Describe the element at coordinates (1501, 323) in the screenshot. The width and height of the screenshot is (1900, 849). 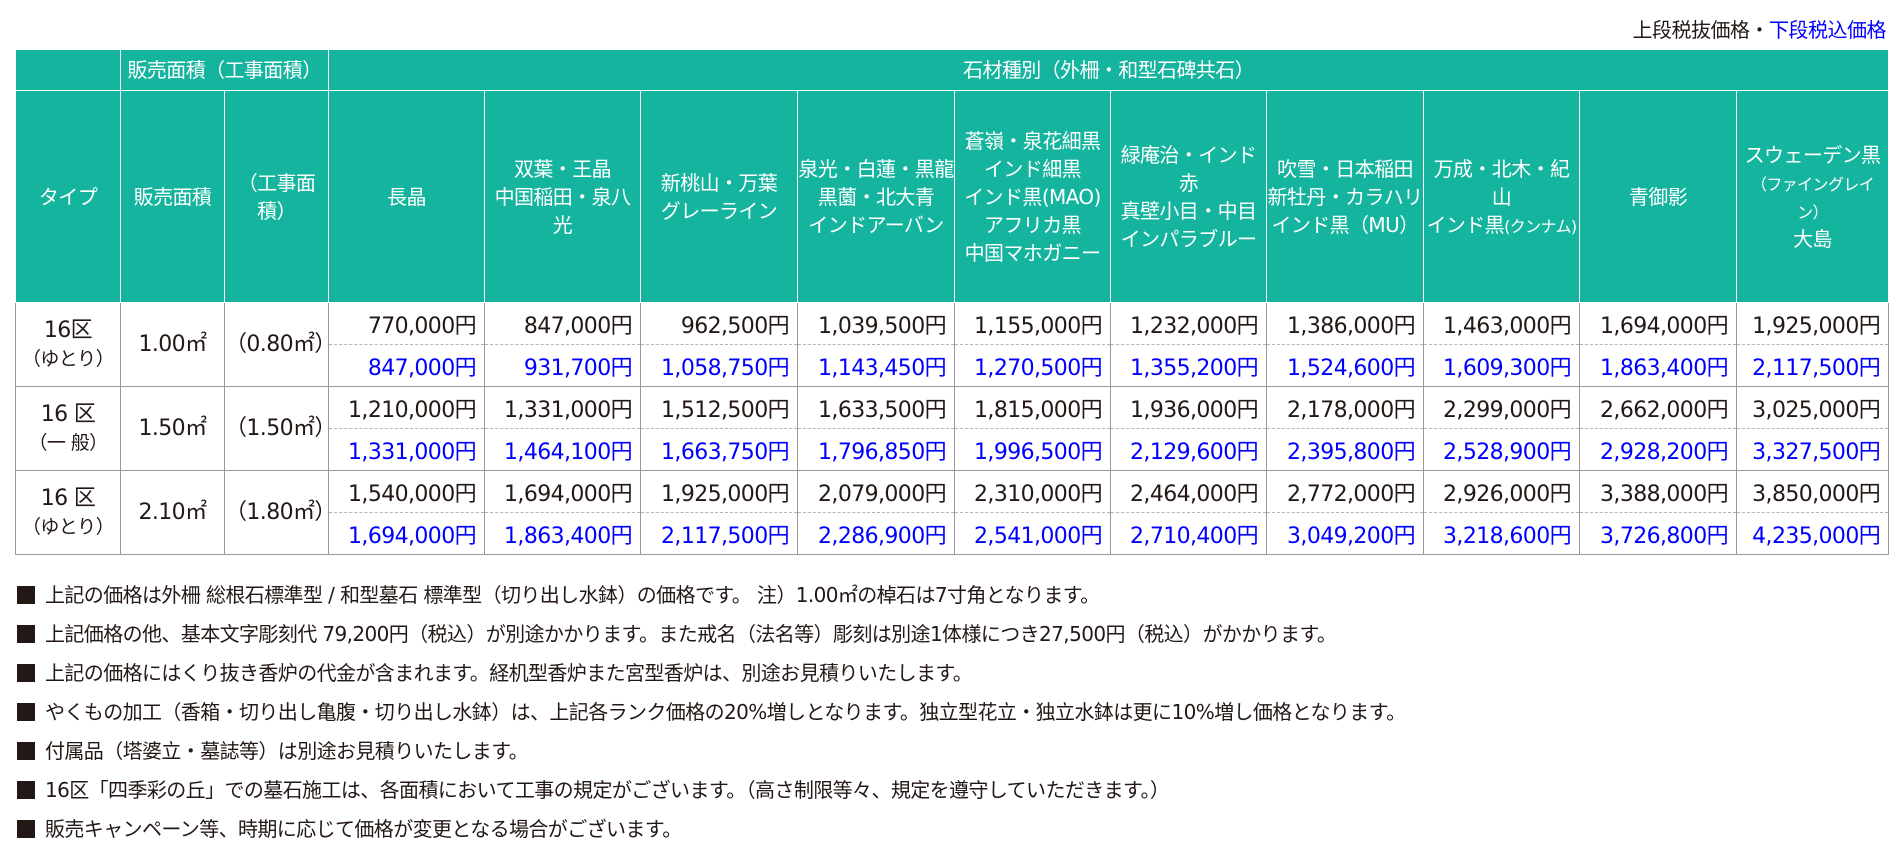
I see `price-pre-tax: 1,463,000円` at that location.